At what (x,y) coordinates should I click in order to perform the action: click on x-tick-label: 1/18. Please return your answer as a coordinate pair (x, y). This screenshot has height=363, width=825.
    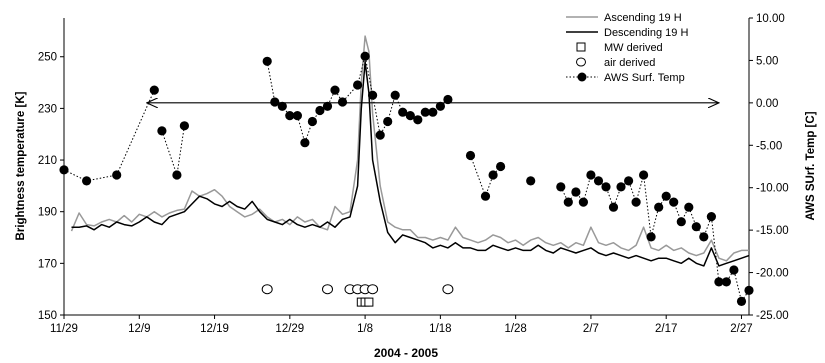
    Looking at the image, I should click on (440, 329).